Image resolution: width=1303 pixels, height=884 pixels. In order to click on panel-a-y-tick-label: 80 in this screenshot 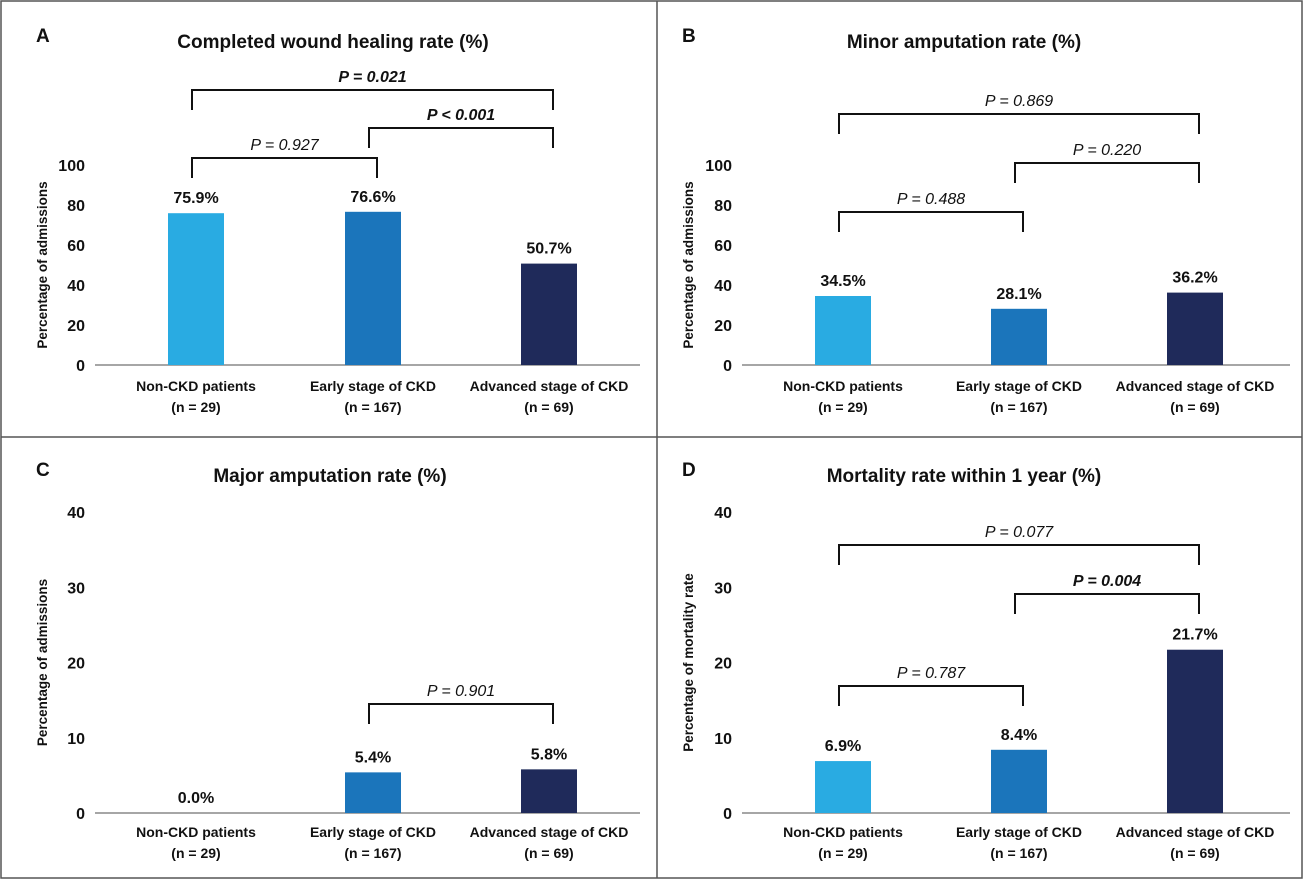, I will do `click(76, 206)`.